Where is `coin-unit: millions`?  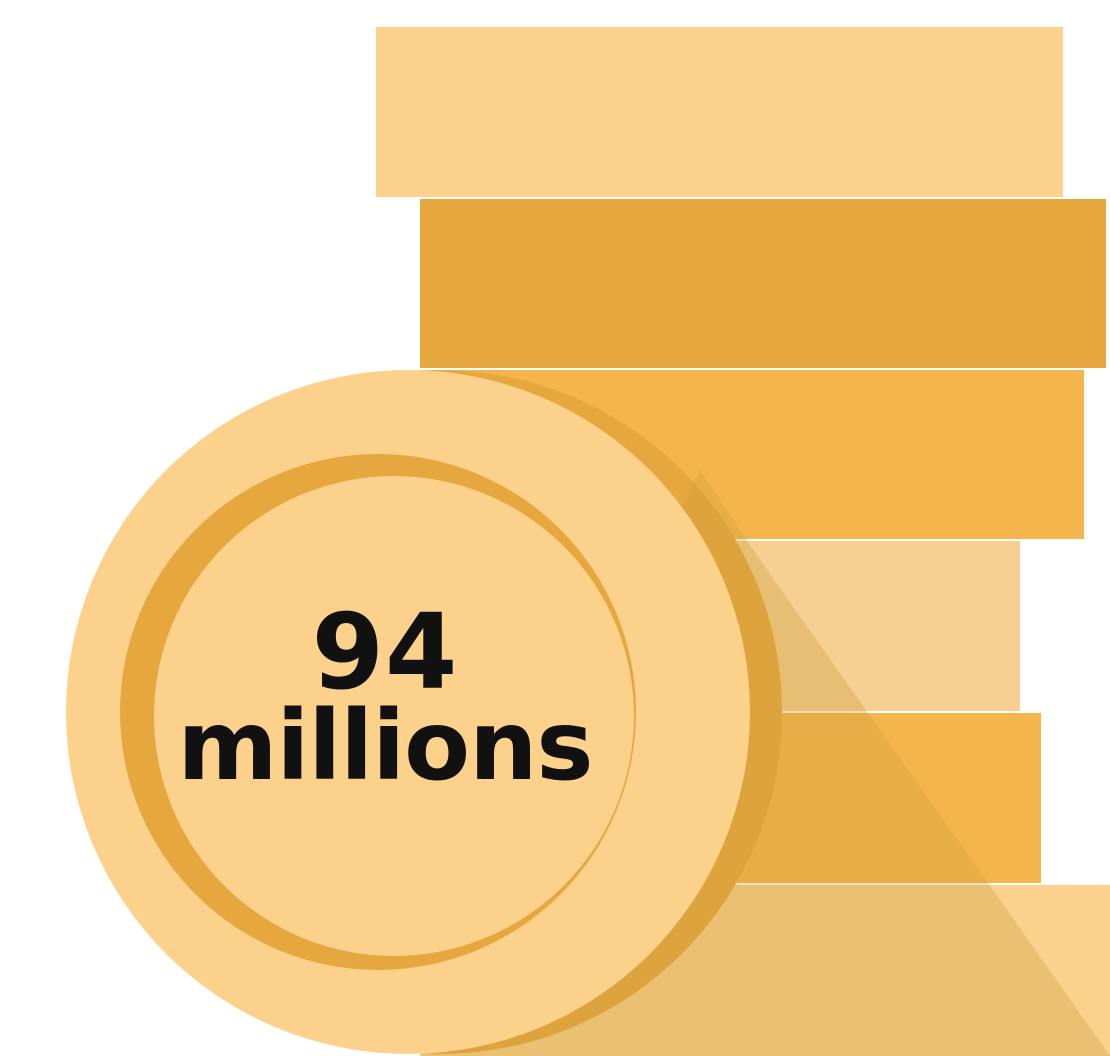
coin-unit: millions is located at coordinates (385, 746).